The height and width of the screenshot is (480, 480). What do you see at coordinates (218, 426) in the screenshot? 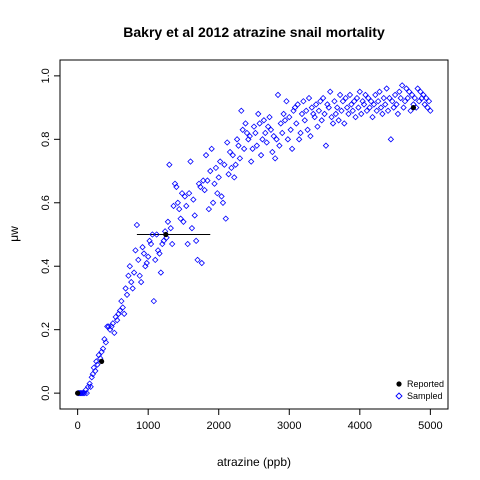
I see `x-tick-label: 2000` at bounding box center [218, 426].